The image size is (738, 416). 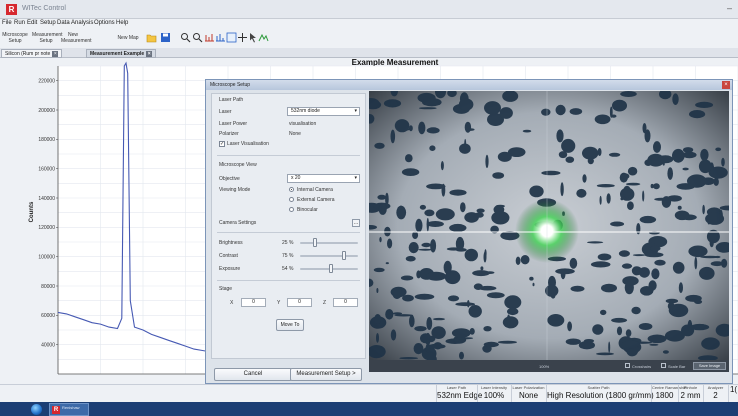 What do you see at coordinates (209, 37) in the screenshot?
I see `zoom-x-icon` at bounding box center [209, 37].